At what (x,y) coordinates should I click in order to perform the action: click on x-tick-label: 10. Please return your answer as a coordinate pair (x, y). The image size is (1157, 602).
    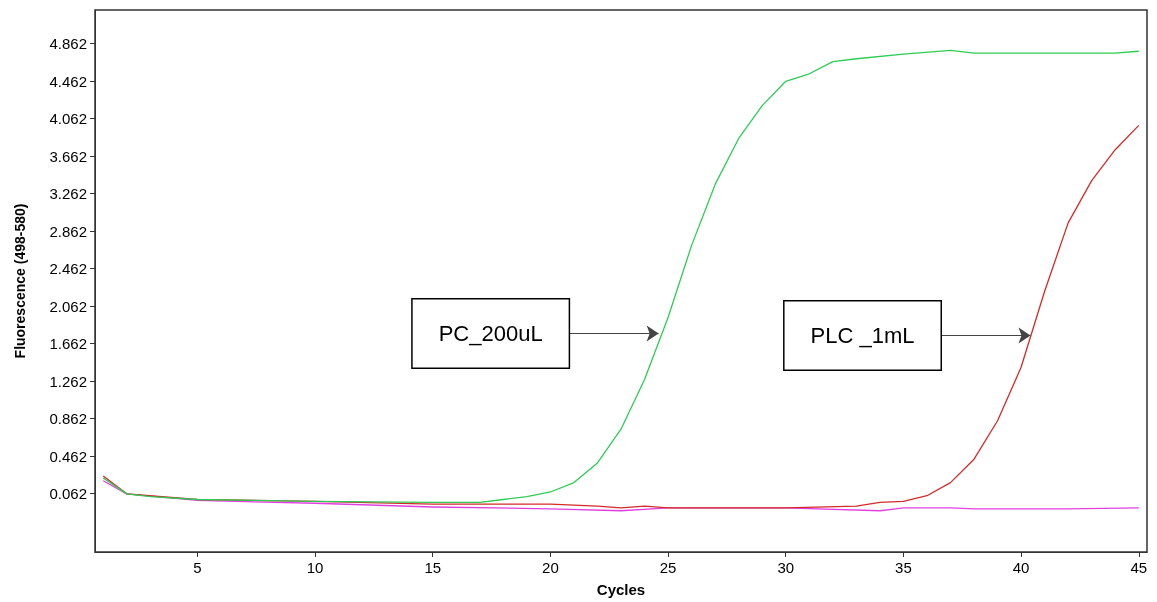
    Looking at the image, I should click on (315, 567).